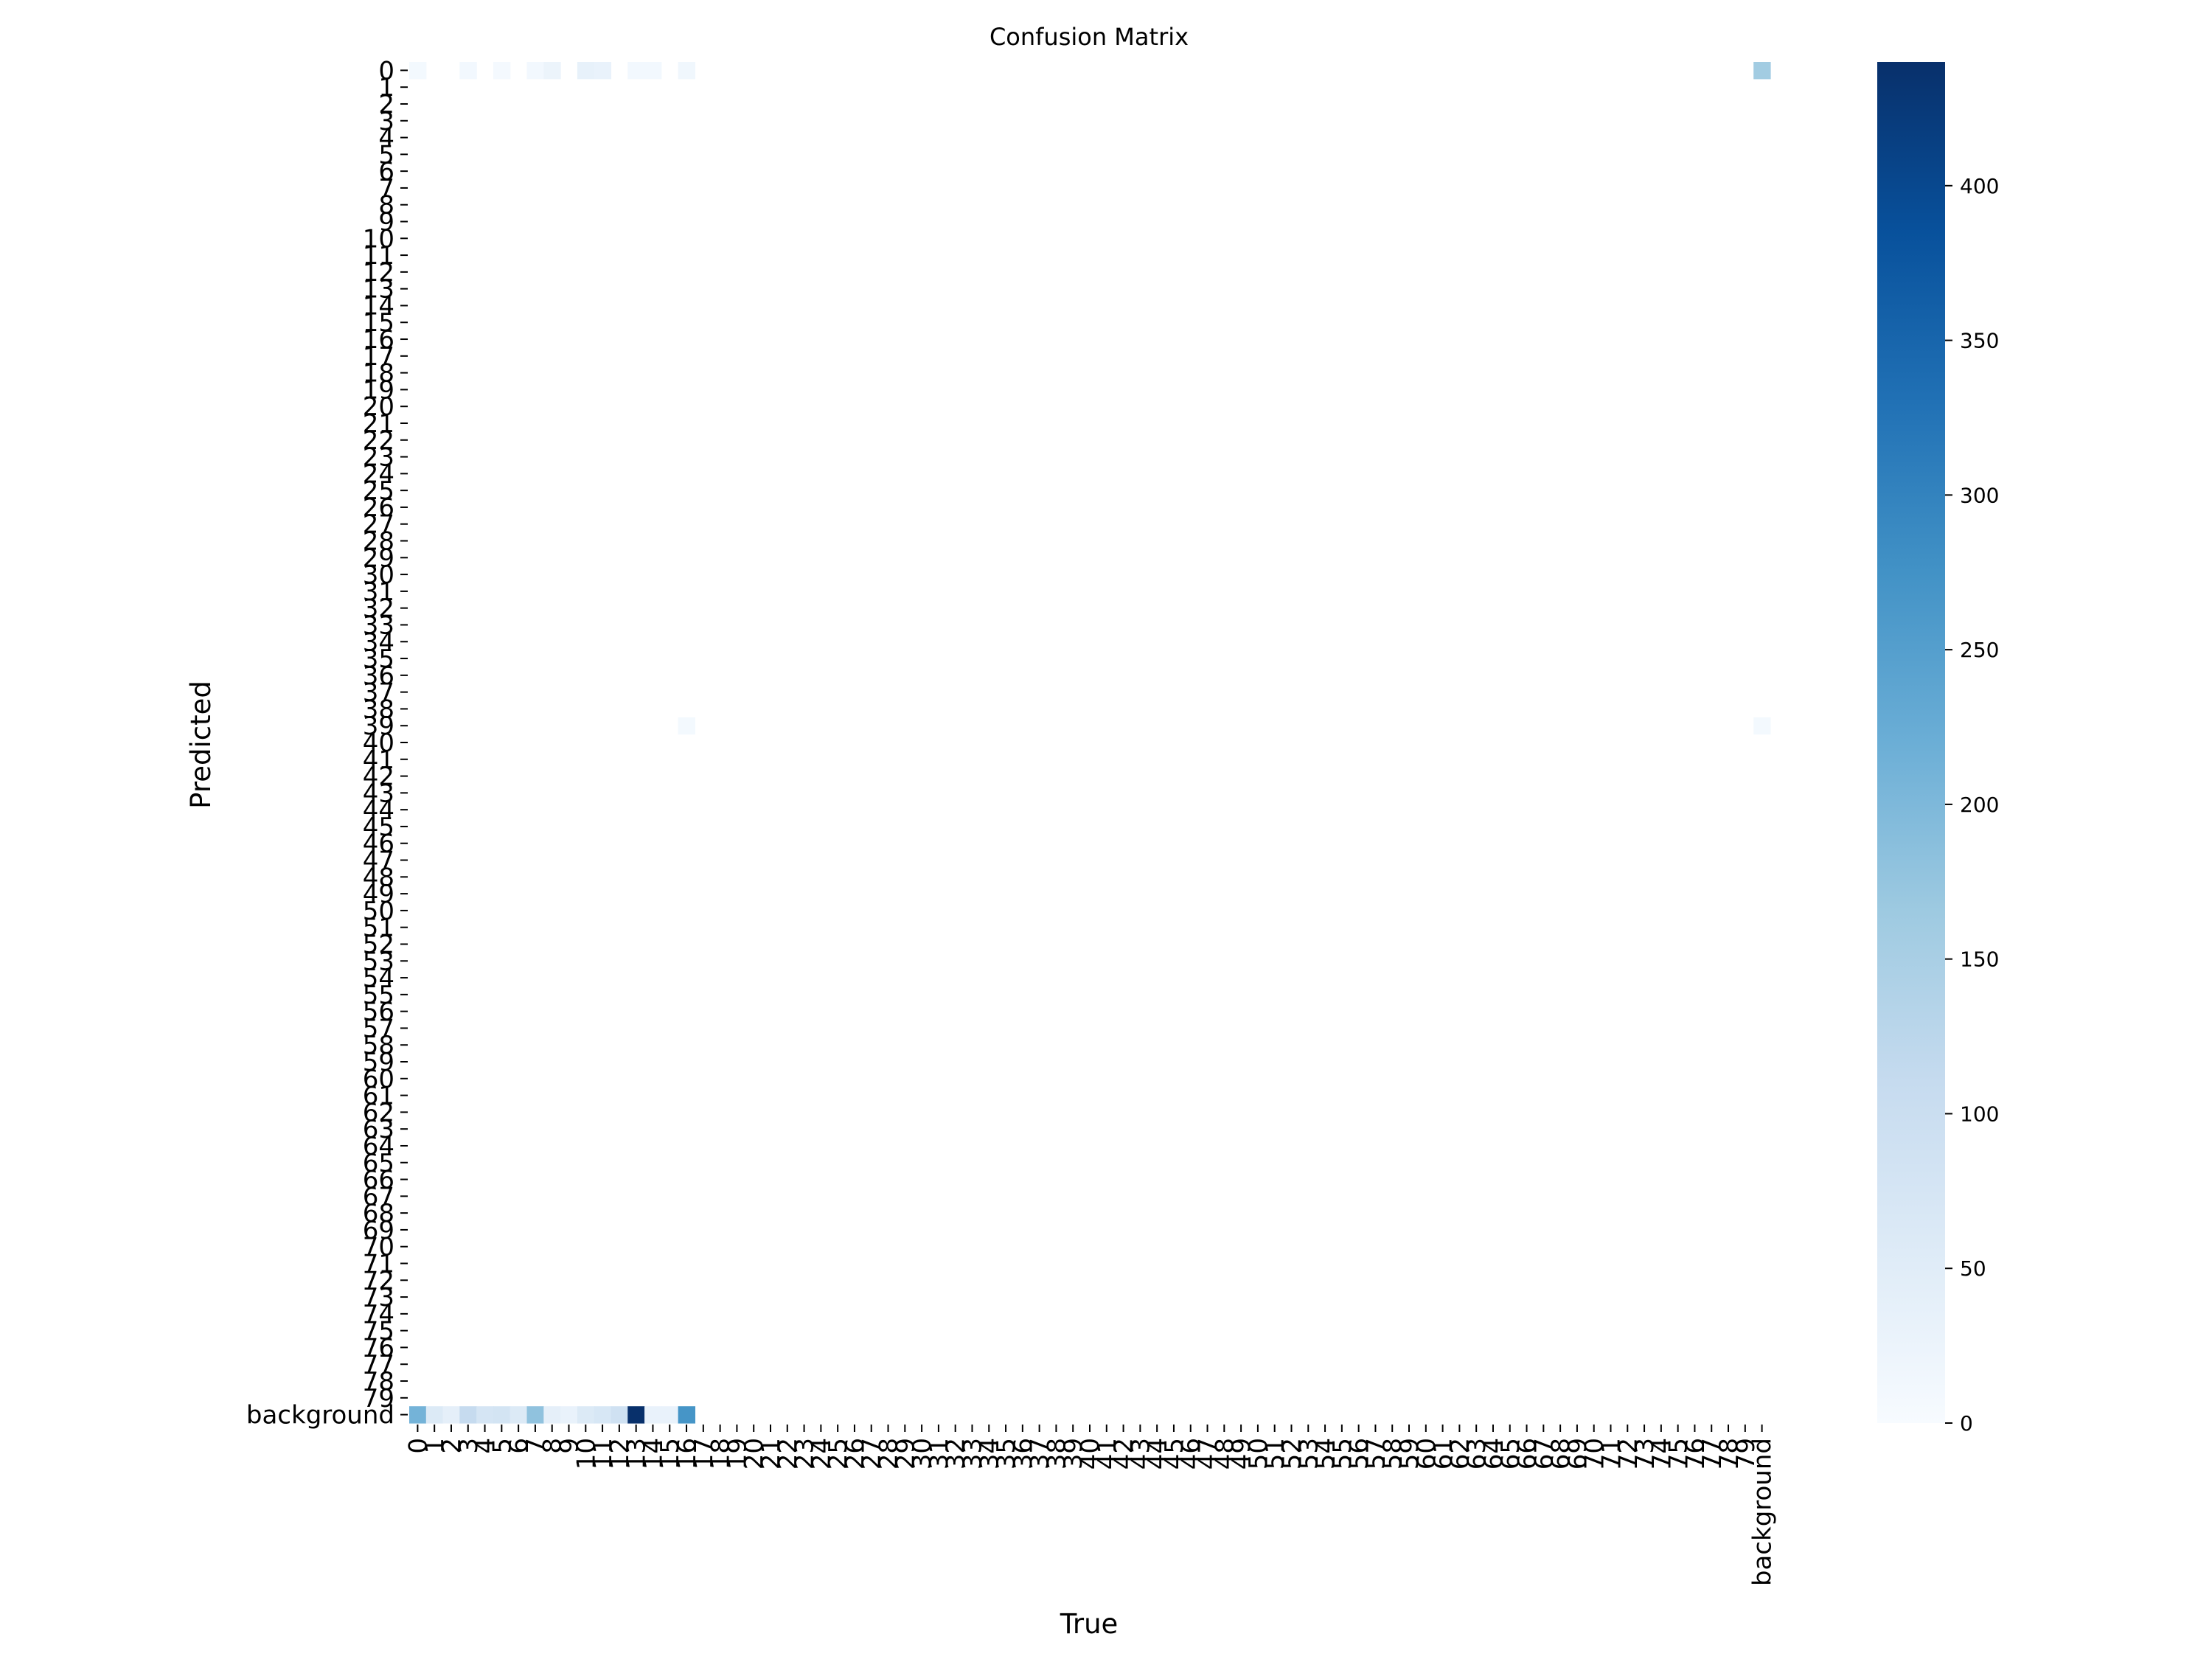 The height and width of the screenshot is (1659, 2212). I want to click on x-tick-label: 0, so click(418, 1446).